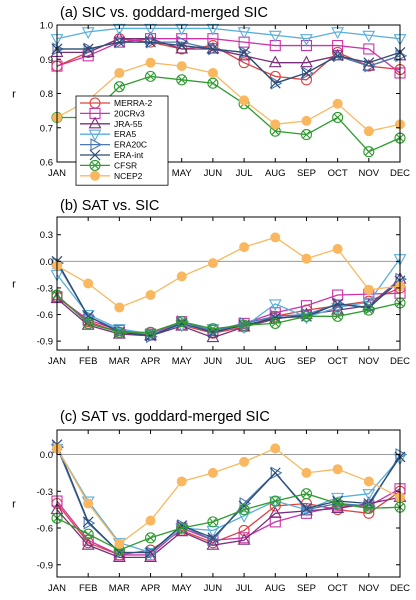  I want to click on x-tick-label: MAY, so click(182, 173).